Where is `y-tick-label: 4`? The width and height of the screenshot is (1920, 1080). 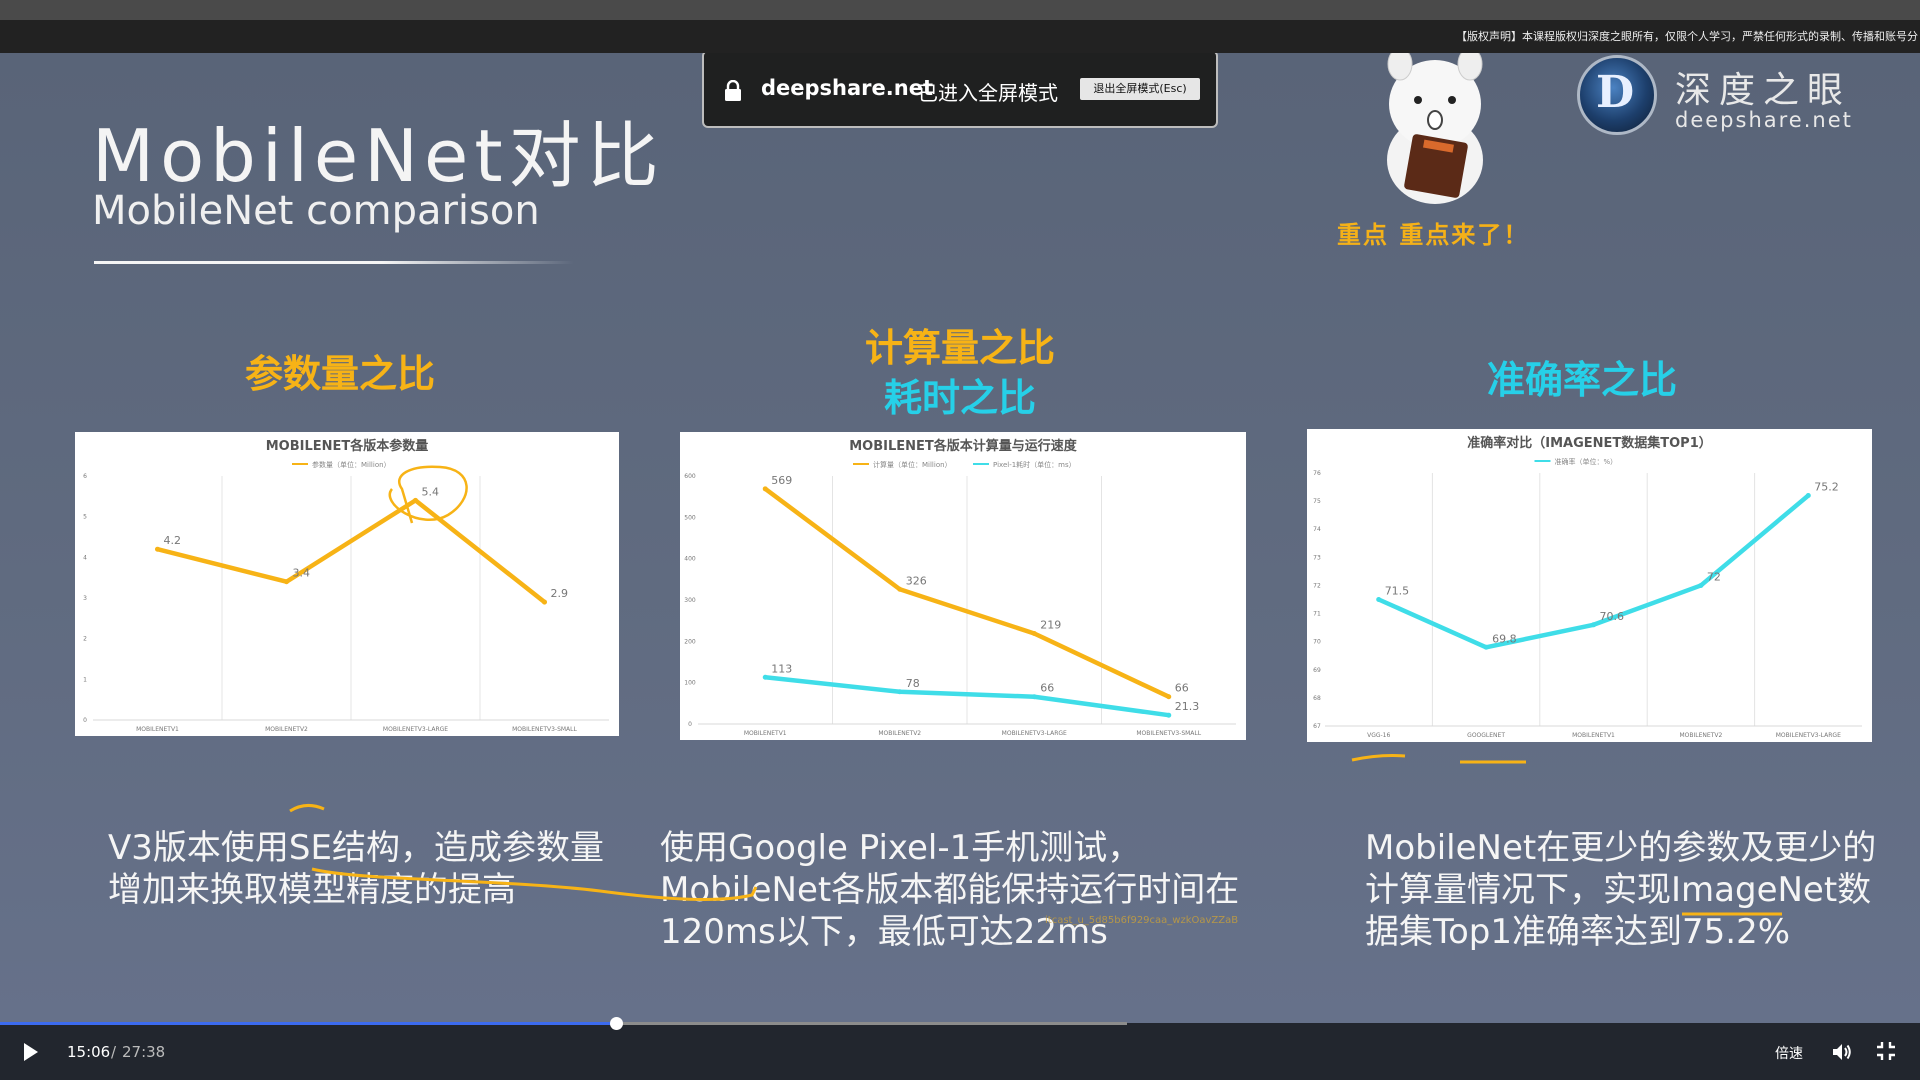
y-tick-label: 4 is located at coordinates (85, 557).